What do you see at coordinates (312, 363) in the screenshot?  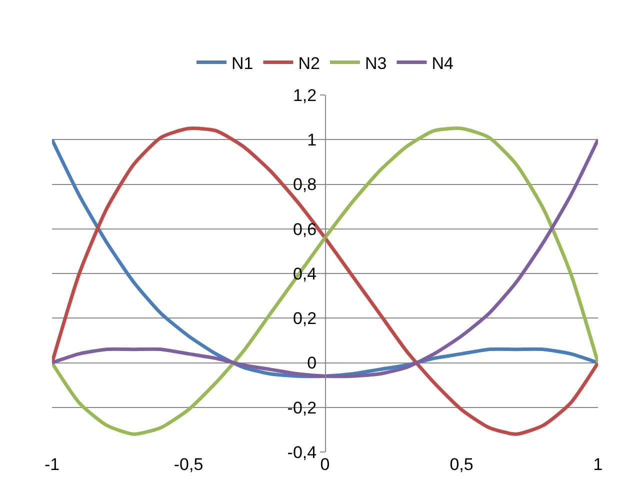 I see `y-tick-label: 0` at bounding box center [312, 363].